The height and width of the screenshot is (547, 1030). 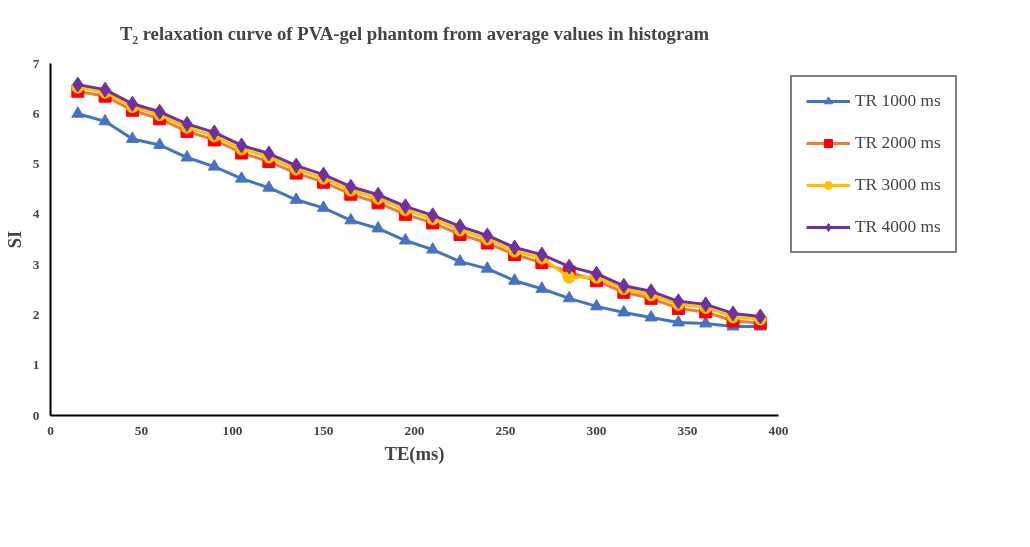 I want to click on y-axis-title: SI, so click(x=14, y=239).